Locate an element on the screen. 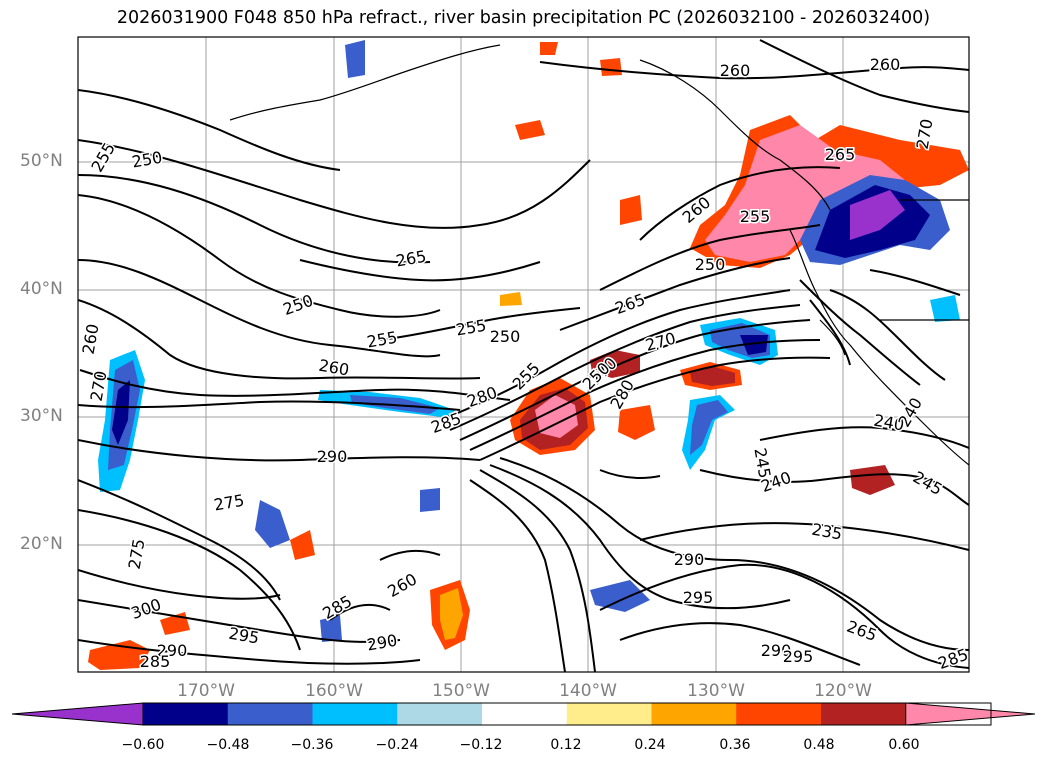 The image size is (1047, 765). contour-label: 265 is located at coordinates (840, 154).